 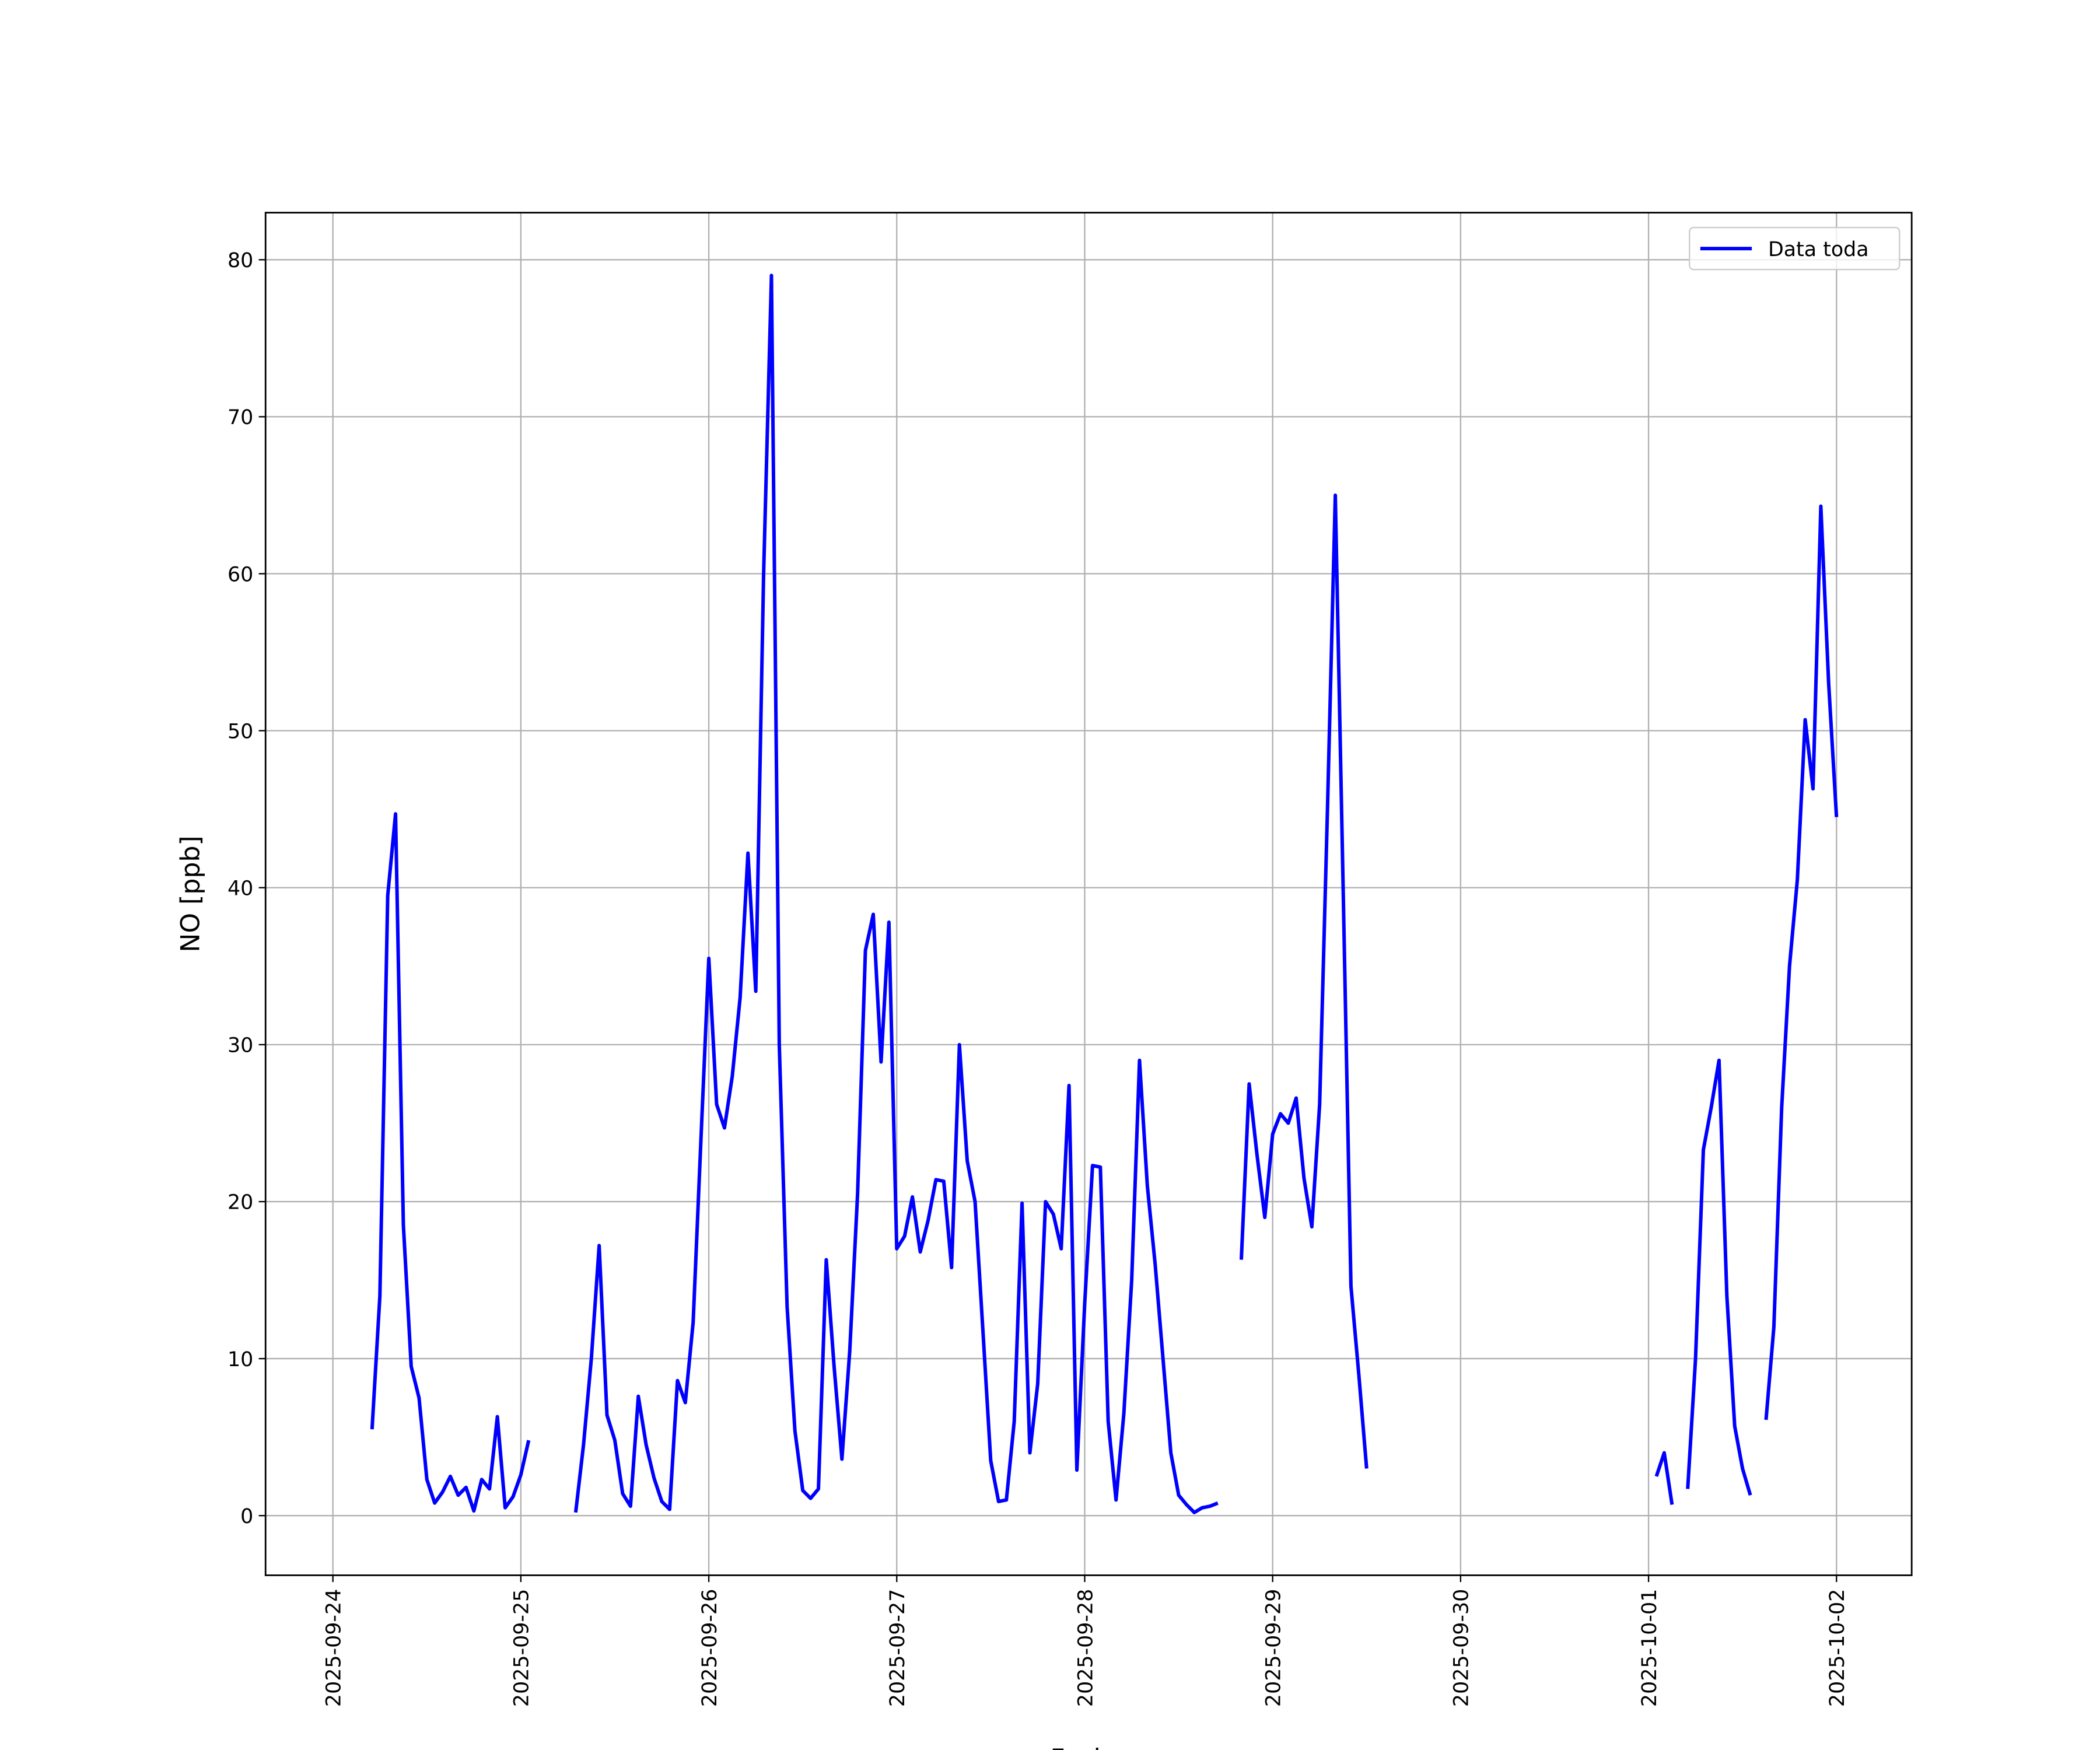 What do you see at coordinates (522, 1648) in the screenshot?
I see `x-tick-label: 2025-09-25` at bounding box center [522, 1648].